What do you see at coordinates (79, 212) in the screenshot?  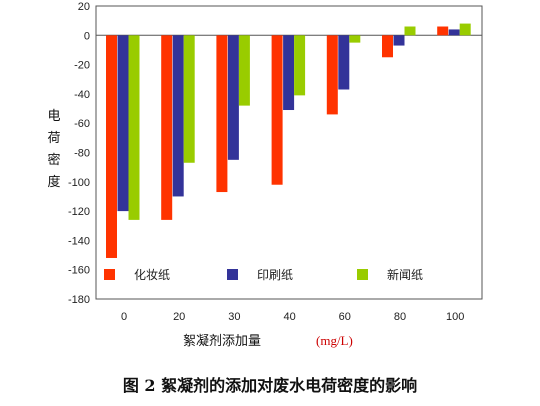 I see `y-tick-label: -120` at bounding box center [79, 212].